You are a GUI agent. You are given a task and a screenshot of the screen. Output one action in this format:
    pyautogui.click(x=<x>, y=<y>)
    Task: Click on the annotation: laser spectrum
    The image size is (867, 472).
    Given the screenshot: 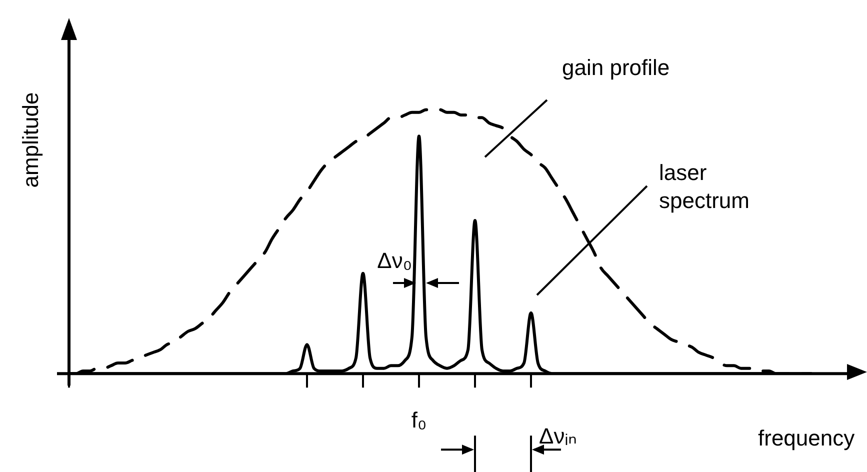 What is the action you would take?
    pyautogui.click(x=704, y=186)
    